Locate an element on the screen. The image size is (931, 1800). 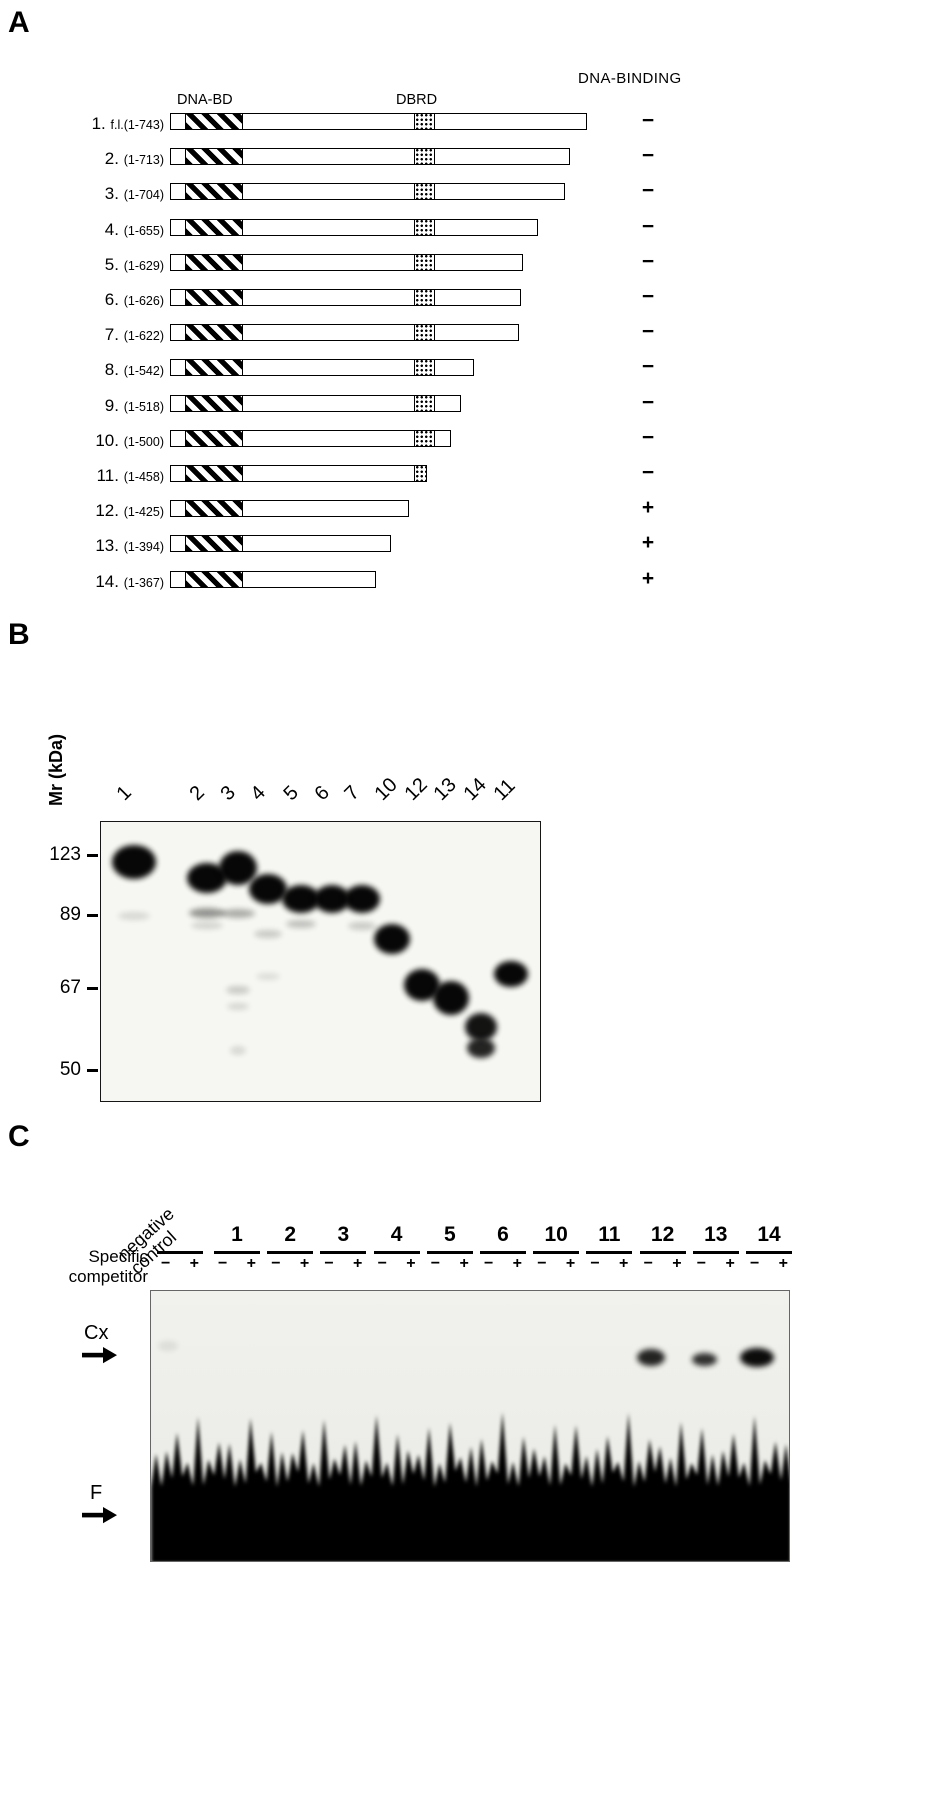
mw-marker: 89 is located at coordinates (67, 915).